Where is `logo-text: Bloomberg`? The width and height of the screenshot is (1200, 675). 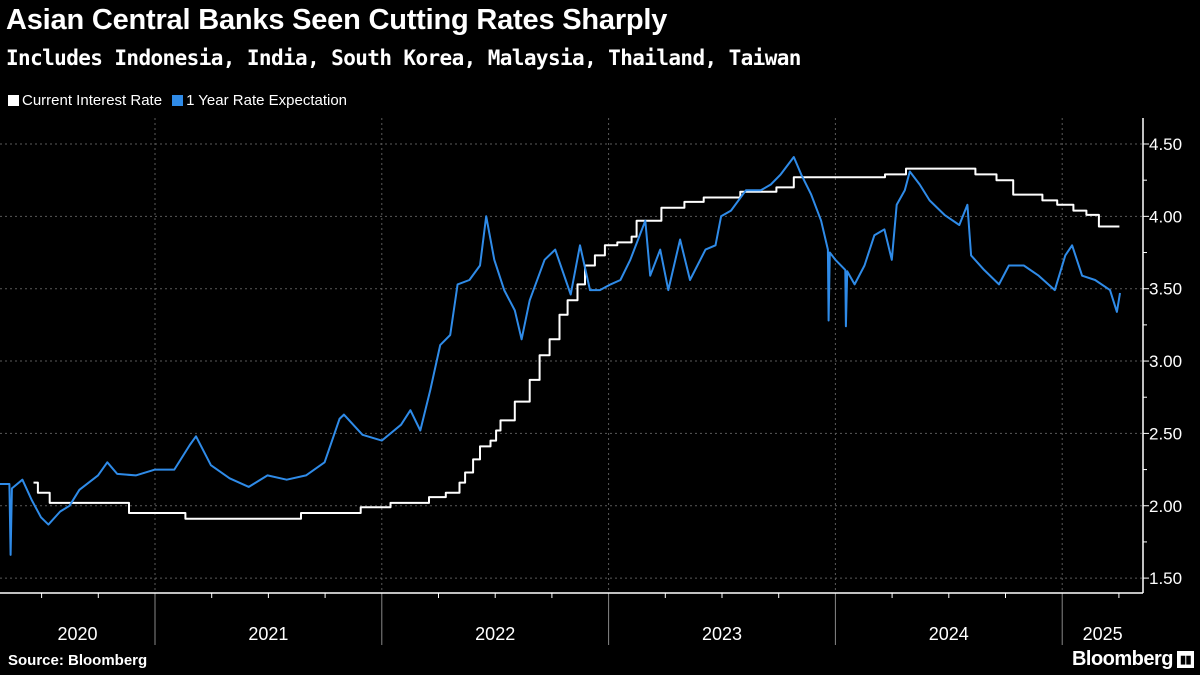
logo-text: Bloomberg is located at coordinates (1122, 659).